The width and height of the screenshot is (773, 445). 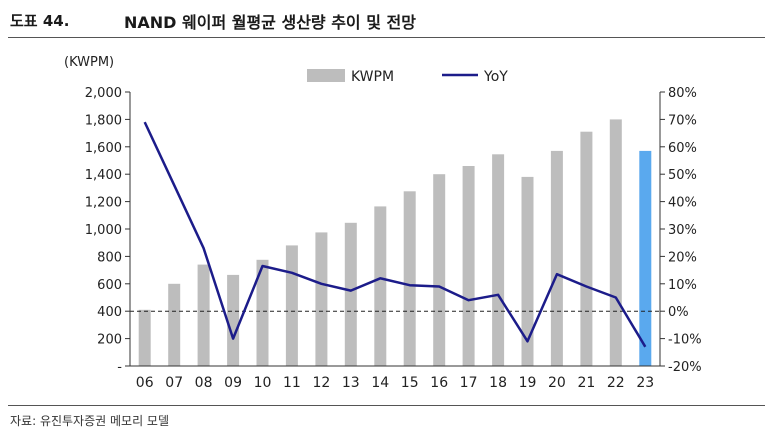 I want to click on x-axis: 06 07 08 09 10 11 12 13 14 15 16 17 18 19 20 21 22 23, so click(x=395, y=378).